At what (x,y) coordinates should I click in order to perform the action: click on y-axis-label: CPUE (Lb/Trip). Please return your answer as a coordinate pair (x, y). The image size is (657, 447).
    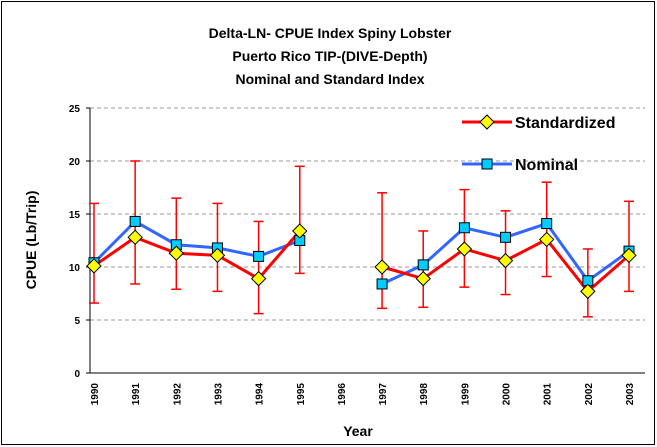
    Looking at the image, I should click on (31, 240).